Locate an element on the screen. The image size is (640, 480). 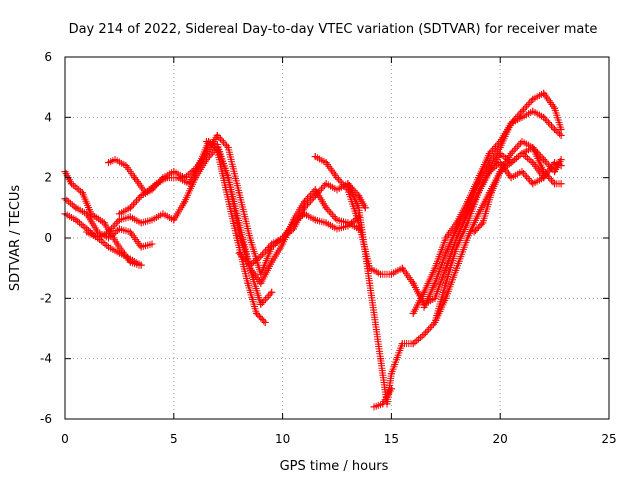
y-tick-label: 4 is located at coordinates (48, 117).